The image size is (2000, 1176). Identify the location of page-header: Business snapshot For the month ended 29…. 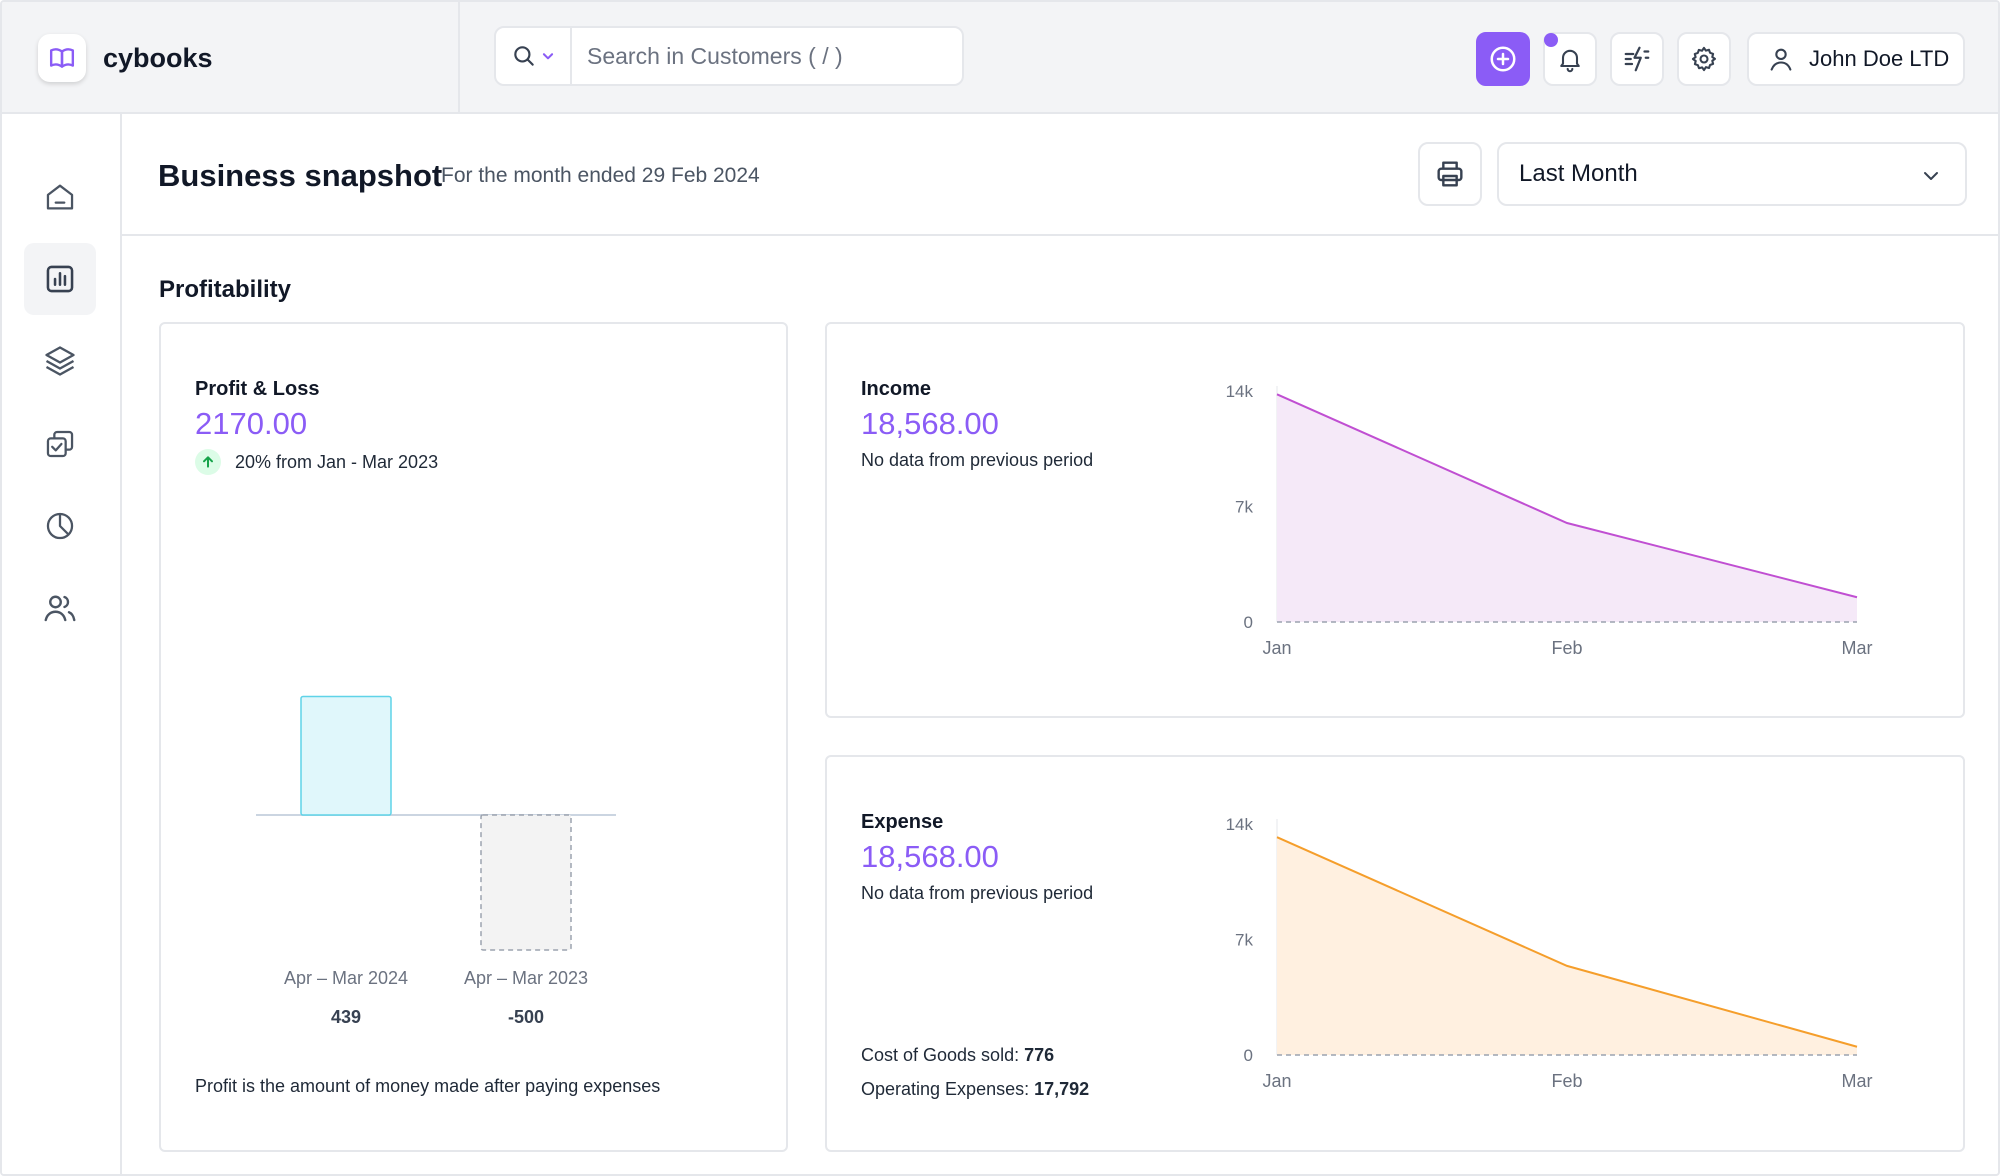
(1060, 175).